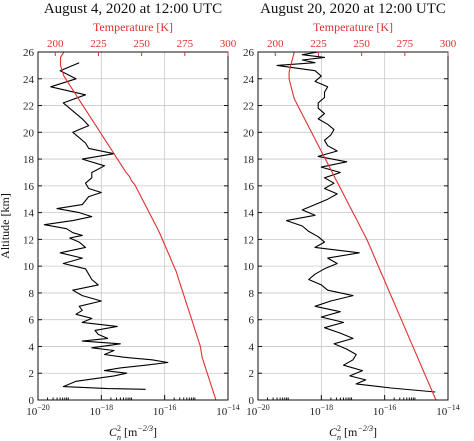  Describe the element at coordinates (6, 226) in the screenshot. I see `y-axis-label: Altitude [km]` at that location.